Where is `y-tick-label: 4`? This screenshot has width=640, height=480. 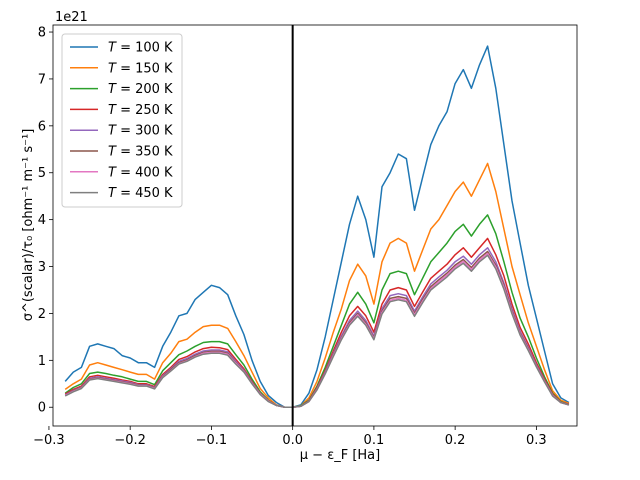
y-tick-label: 4 is located at coordinates (42, 220).